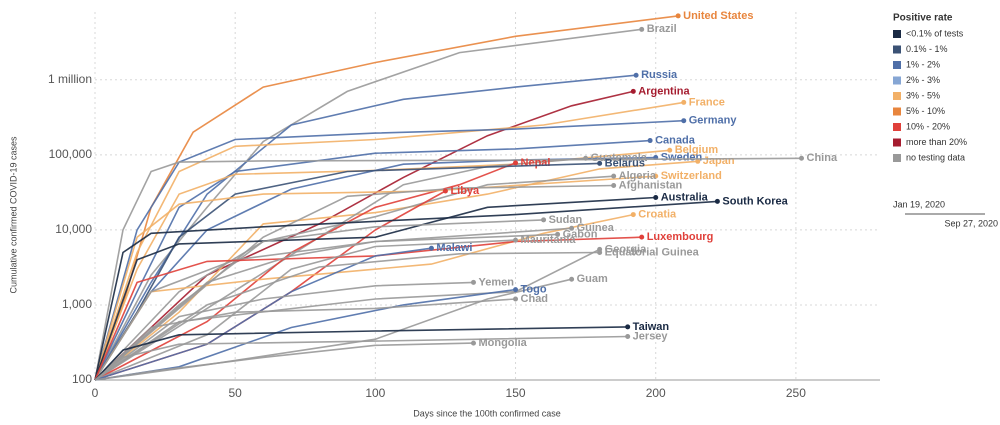 This screenshot has height=425, width=1000. What do you see at coordinates (657, 214) in the screenshot?
I see `series-label: Croatia` at bounding box center [657, 214].